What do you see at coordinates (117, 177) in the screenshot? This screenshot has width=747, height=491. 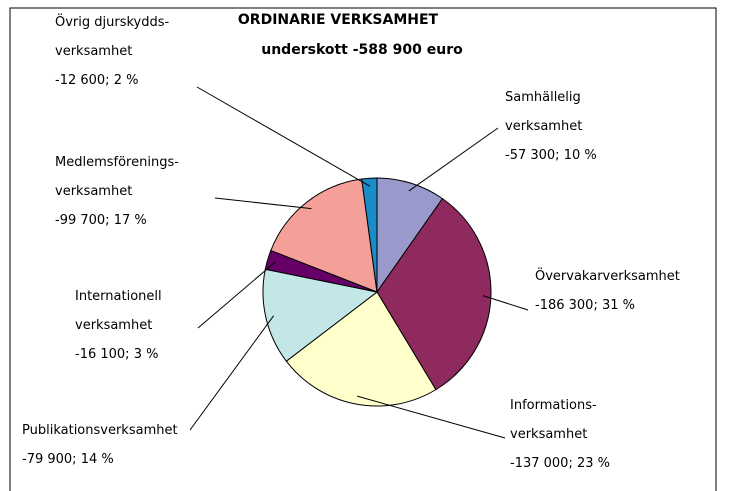 I see `slice-label: Medlemsförenings- verksamhet` at bounding box center [117, 177].